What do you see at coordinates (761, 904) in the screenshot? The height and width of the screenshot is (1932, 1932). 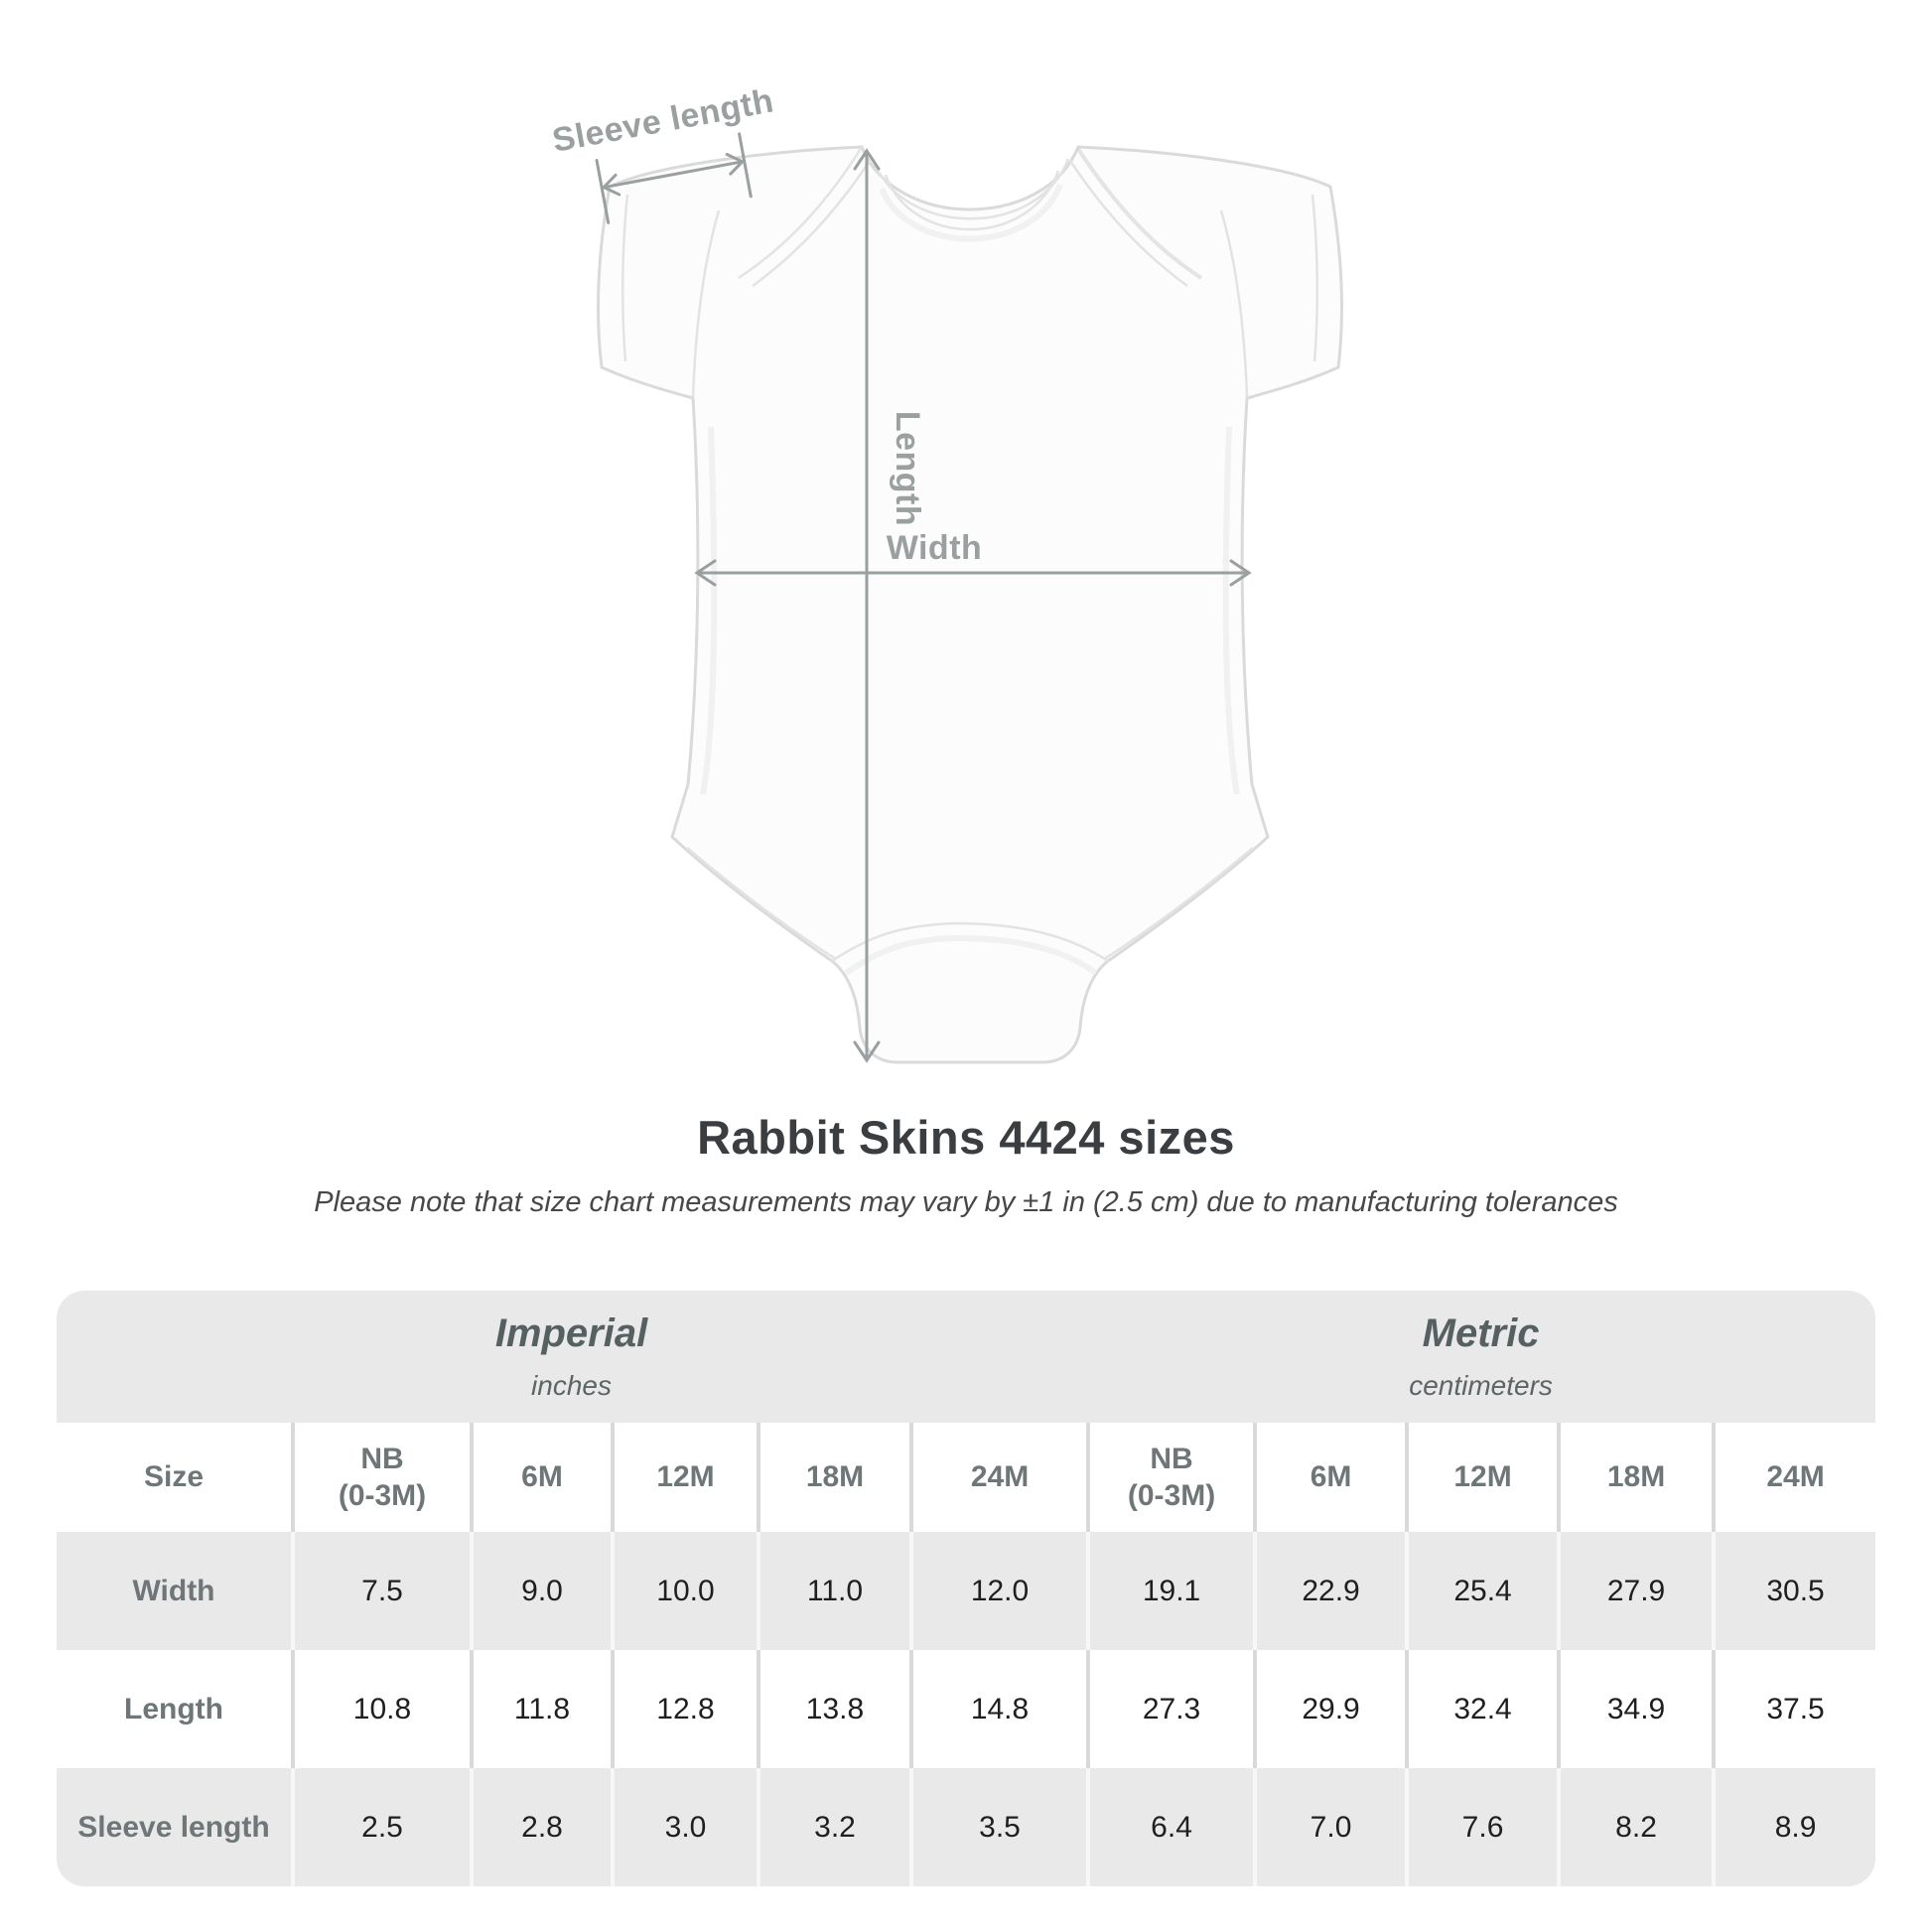 I see `left-leg-binding` at bounding box center [761, 904].